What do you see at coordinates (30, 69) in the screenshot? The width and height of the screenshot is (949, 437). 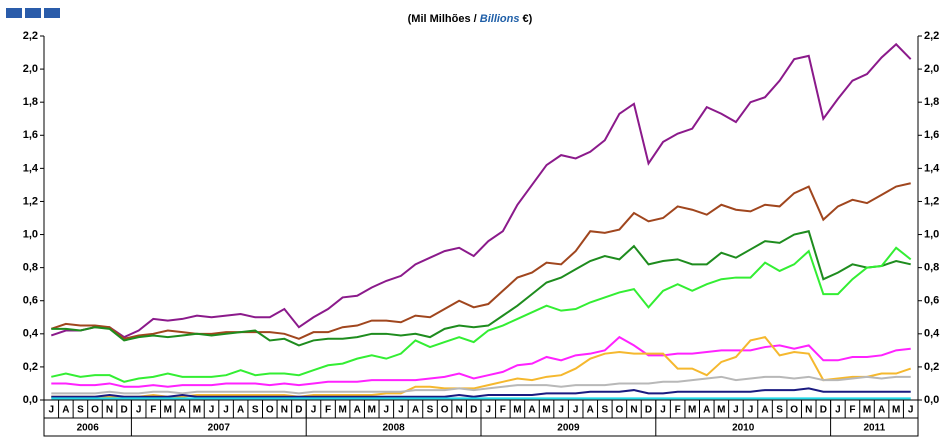 I see `y-tick-label: 2,0` at bounding box center [30, 69].